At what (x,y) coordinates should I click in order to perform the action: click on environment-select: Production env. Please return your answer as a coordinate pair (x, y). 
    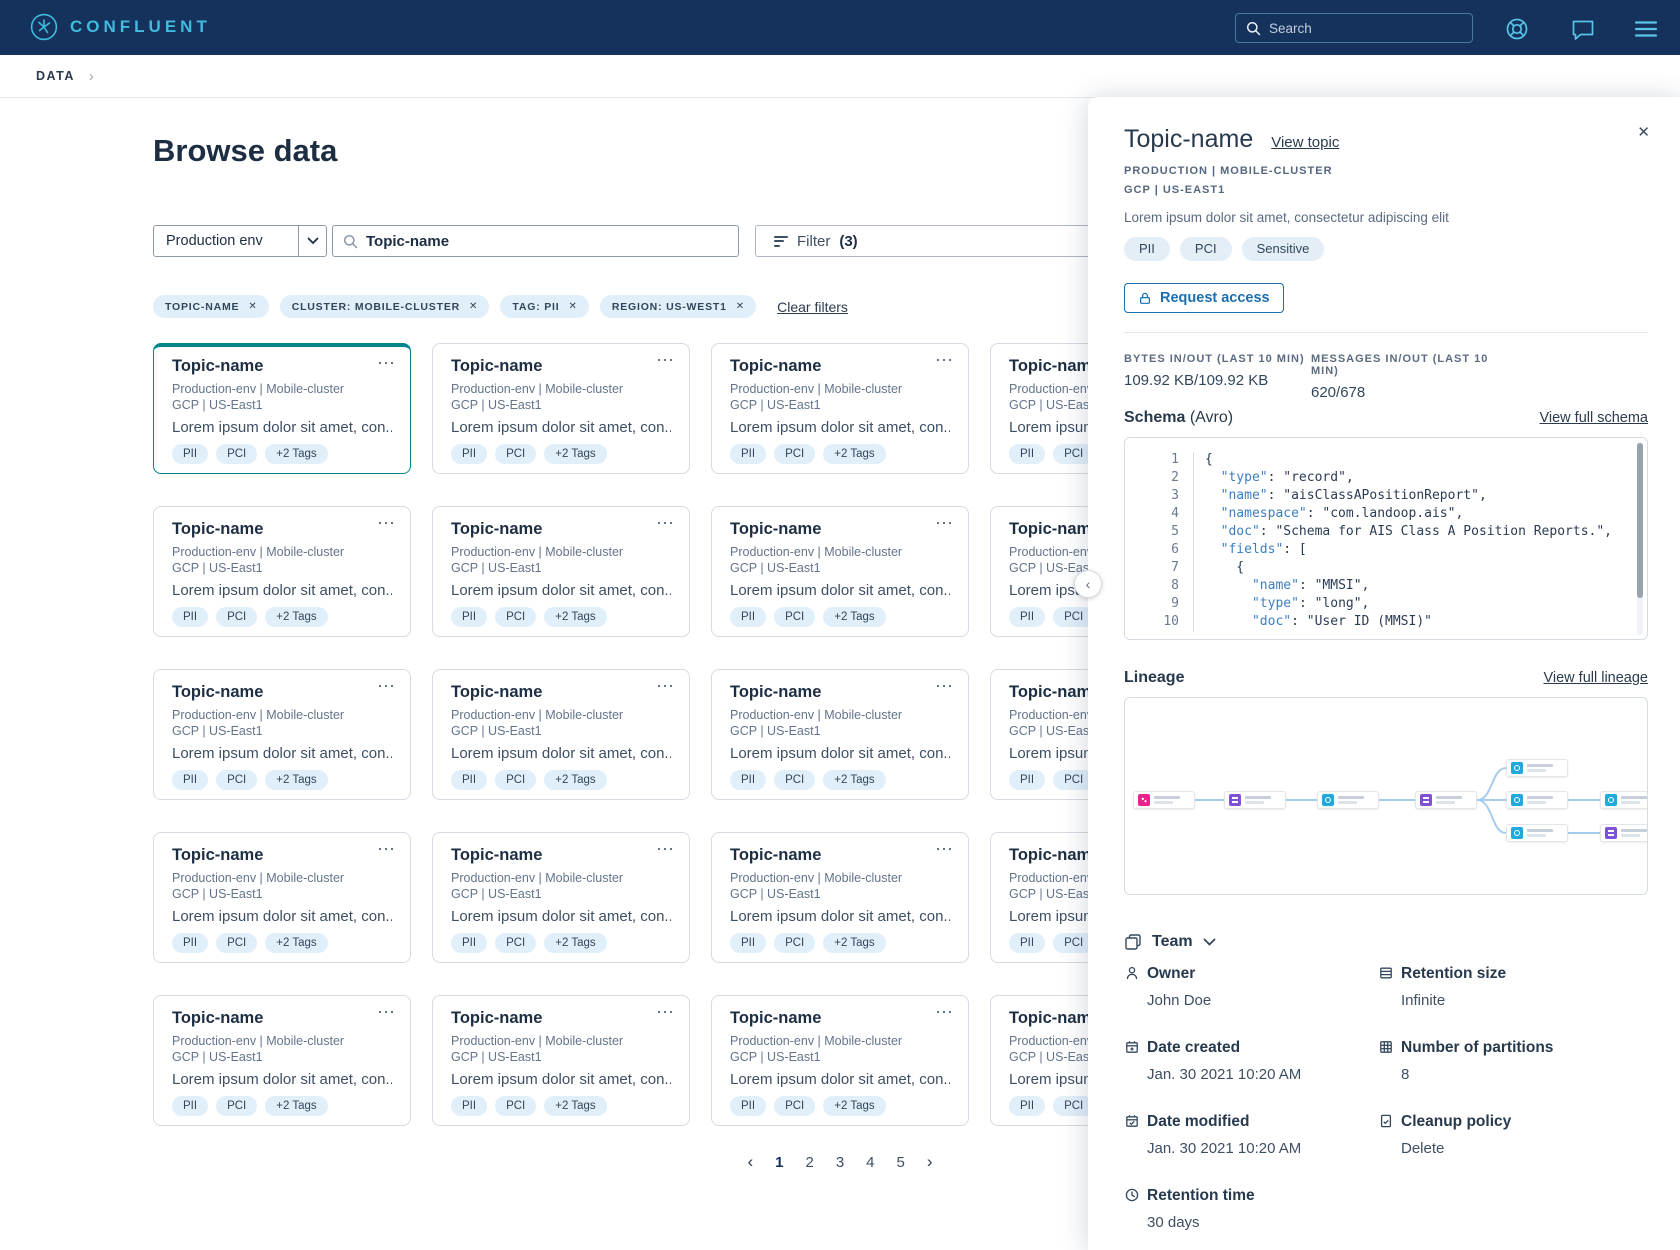
    Looking at the image, I should click on (240, 241).